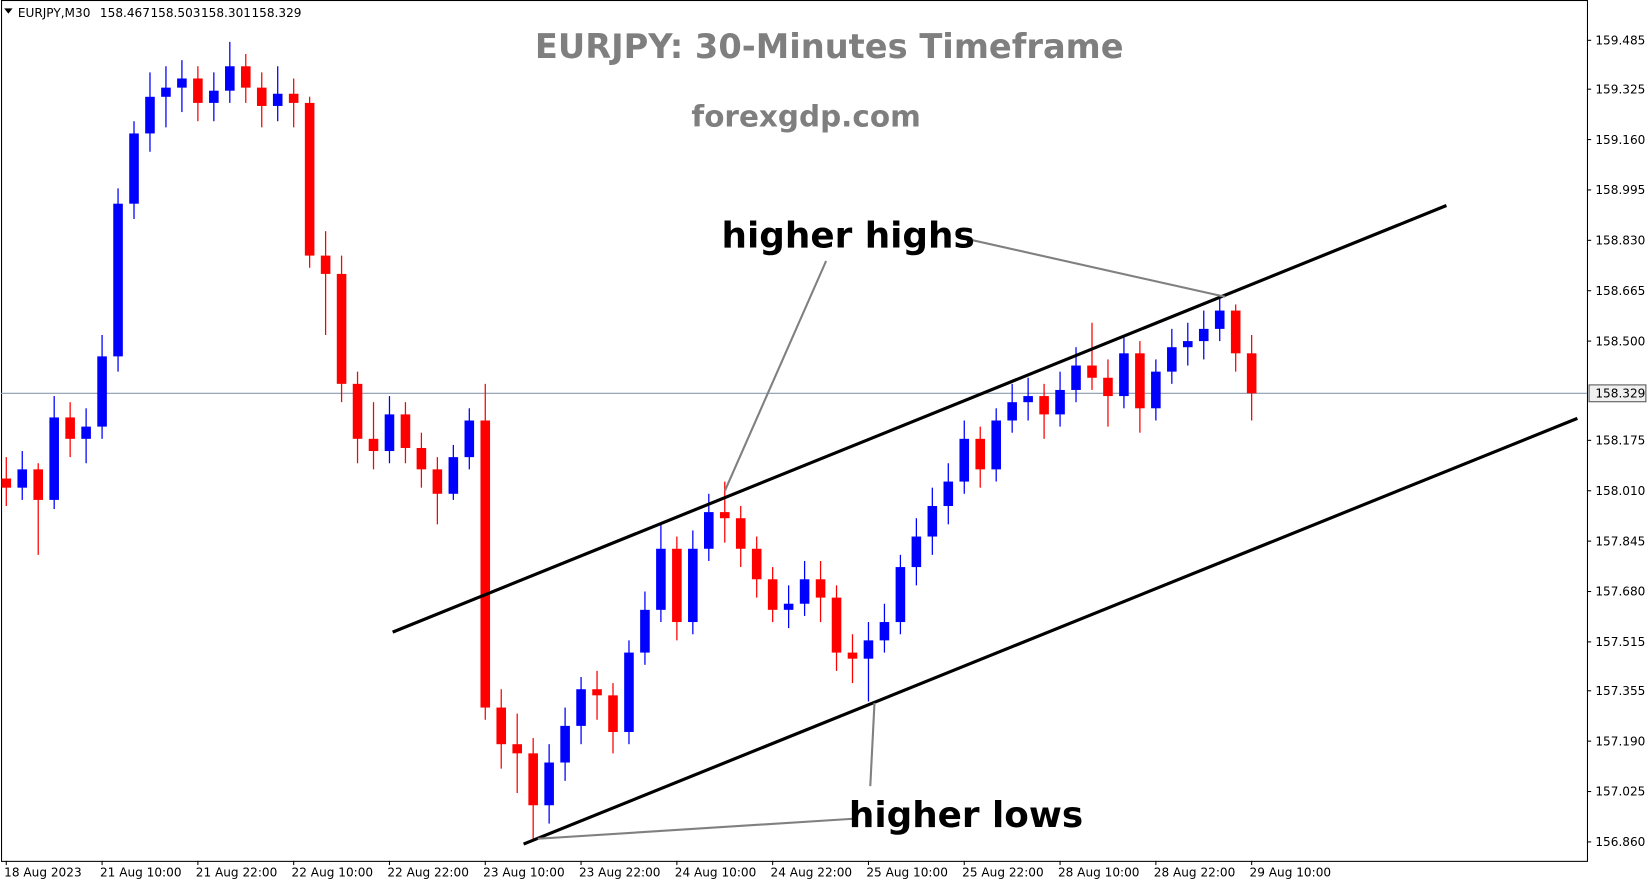  What do you see at coordinates (1620, 190) in the screenshot?
I see `y-tick-label: 158.995` at bounding box center [1620, 190].